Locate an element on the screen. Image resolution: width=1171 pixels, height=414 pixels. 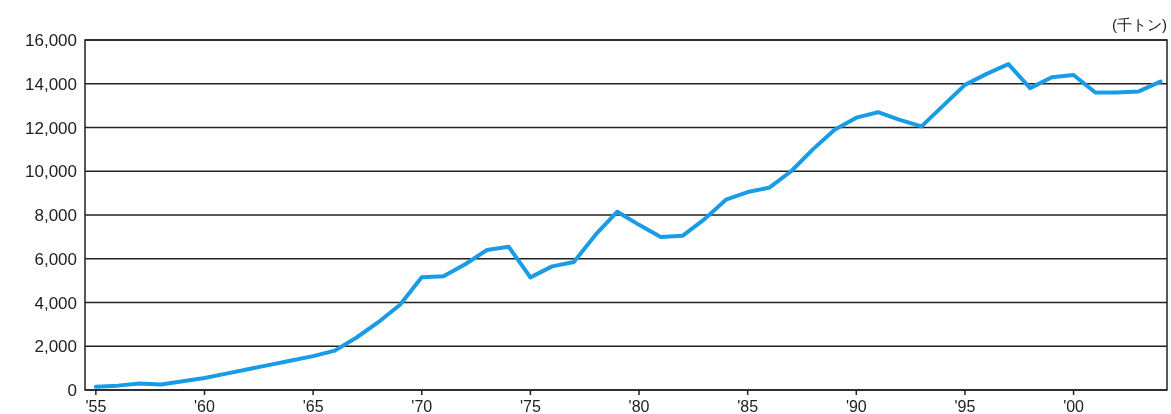
x-tick-label: '55 is located at coordinates (96, 406).